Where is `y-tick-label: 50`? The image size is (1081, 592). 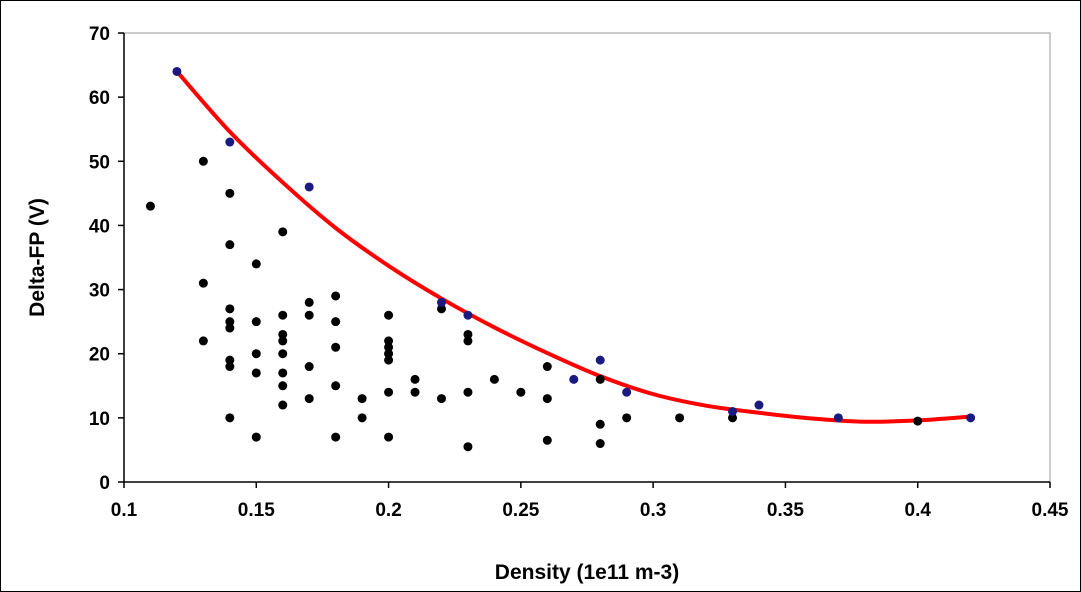 y-tick-label: 50 is located at coordinates (99, 162).